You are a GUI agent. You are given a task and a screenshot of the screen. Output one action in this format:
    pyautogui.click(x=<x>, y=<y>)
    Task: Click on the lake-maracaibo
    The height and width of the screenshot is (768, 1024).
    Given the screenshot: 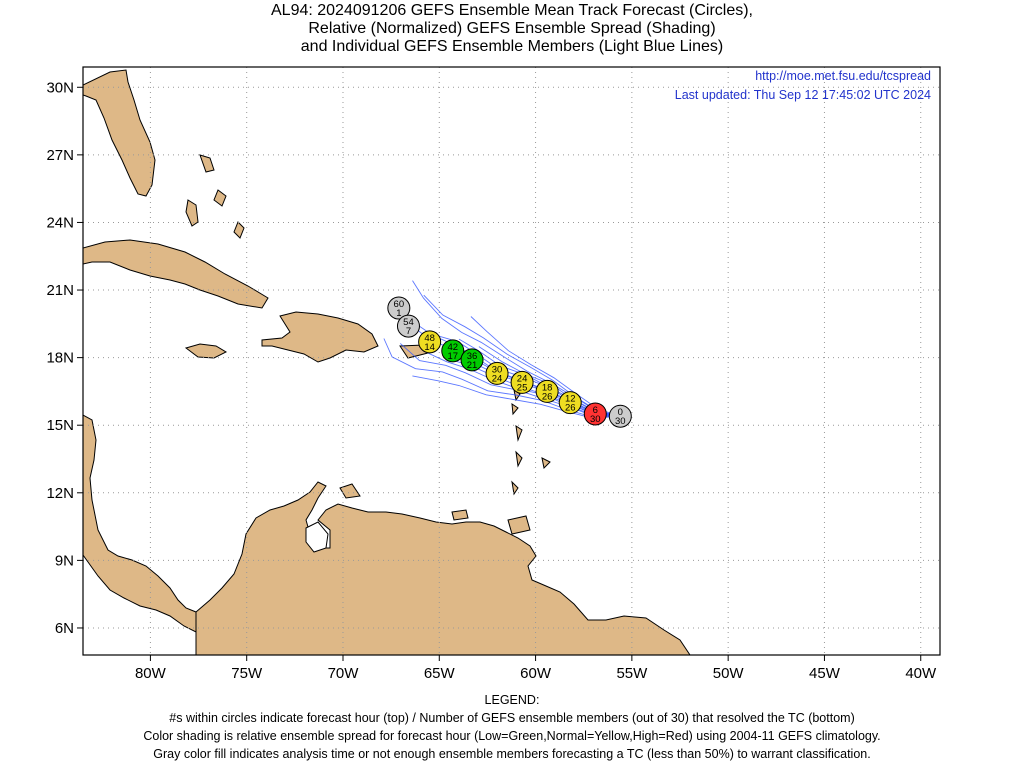 What is the action you would take?
    pyautogui.click(x=317, y=537)
    